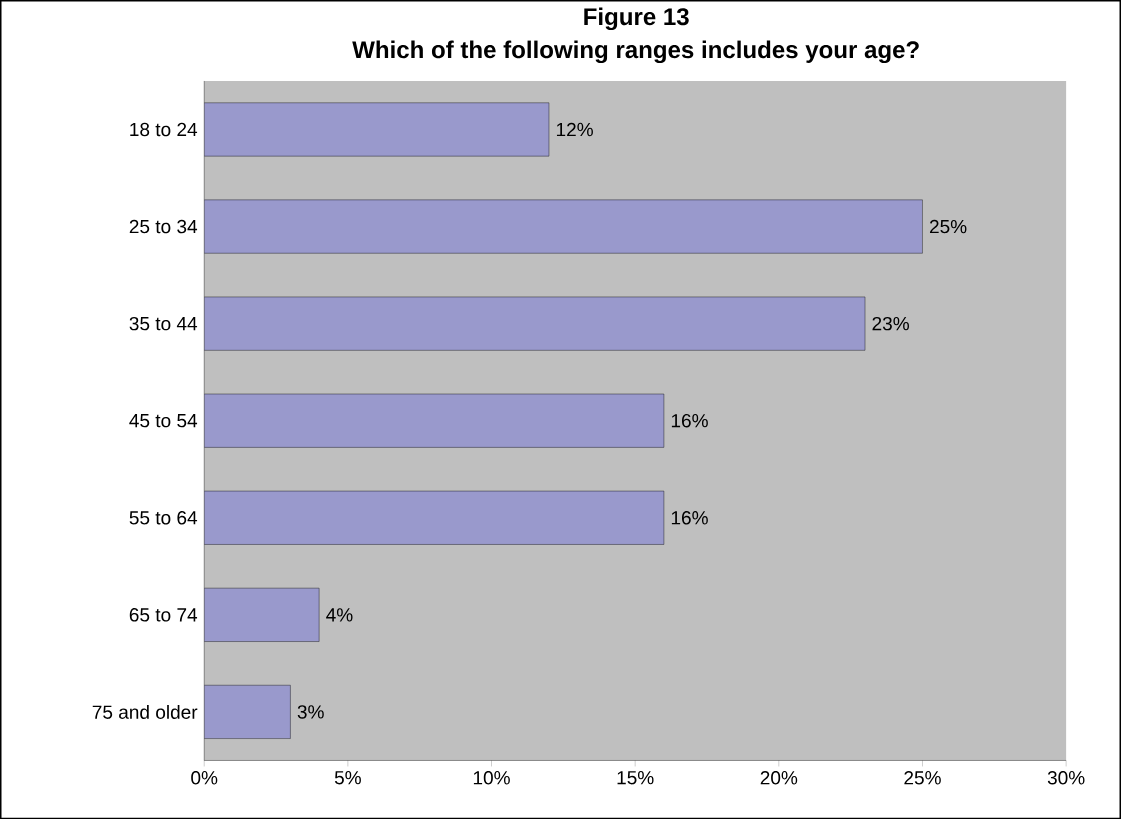  I want to click on y-tick-label: 25 to 34, so click(163, 226).